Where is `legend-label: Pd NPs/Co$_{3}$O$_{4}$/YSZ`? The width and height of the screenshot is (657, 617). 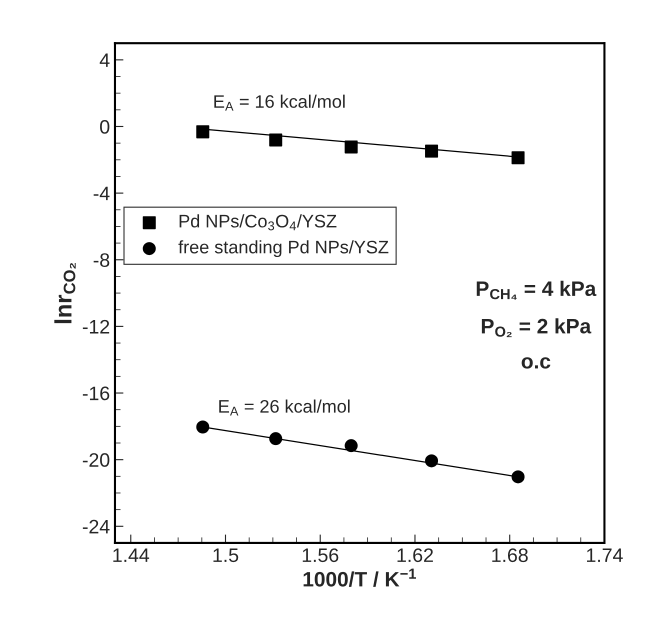
legend-label: Pd NPs/Co$_{3}$O$_{4}$/YSZ is located at coordinates (258, 222).